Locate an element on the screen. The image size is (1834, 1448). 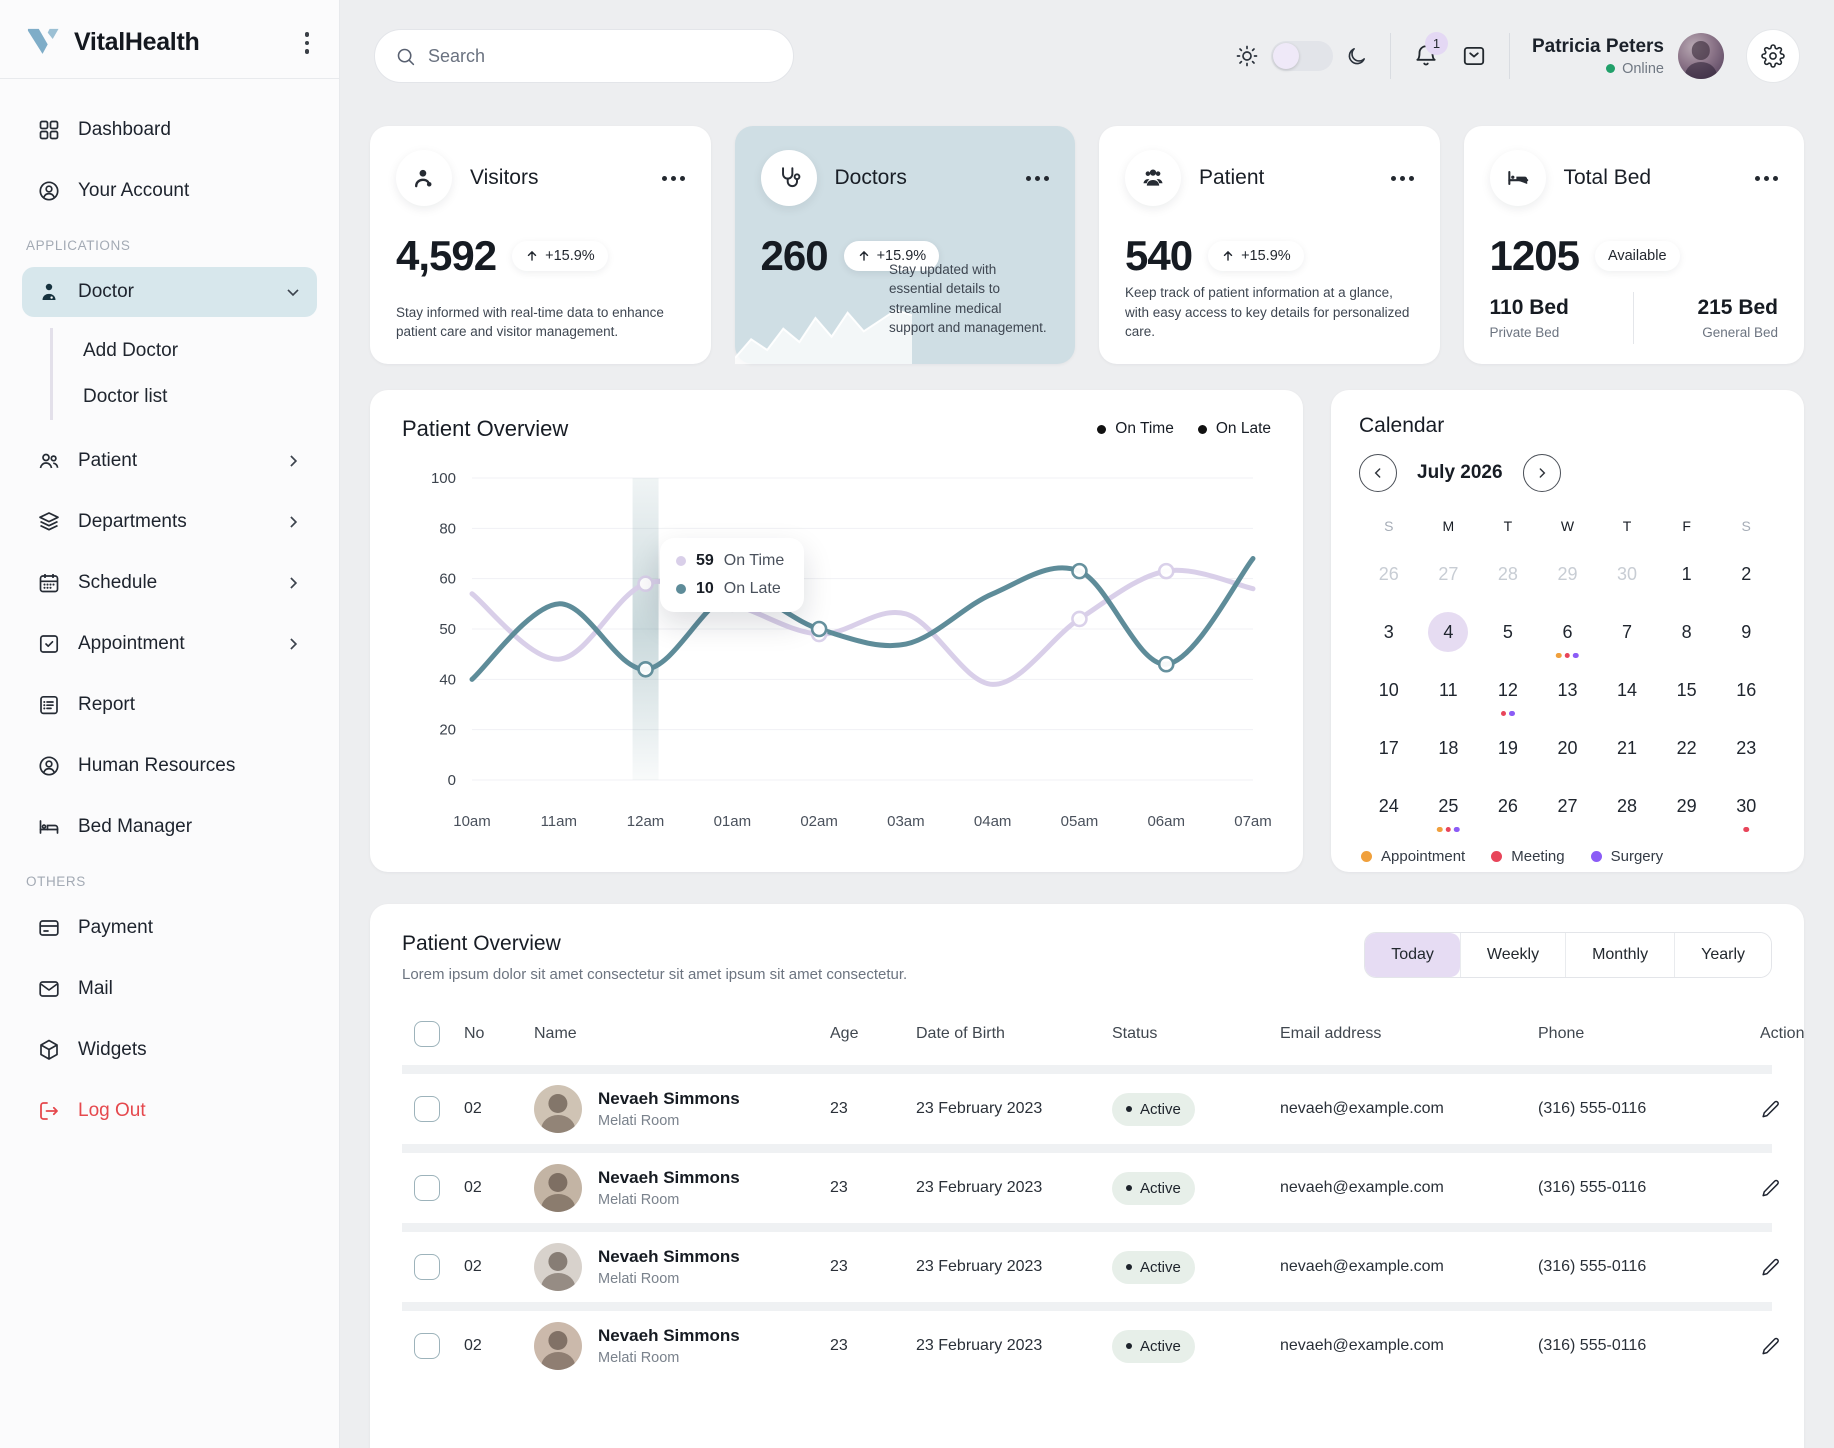
tab-yearly: Yearly is located at coordinates (1722, 955).